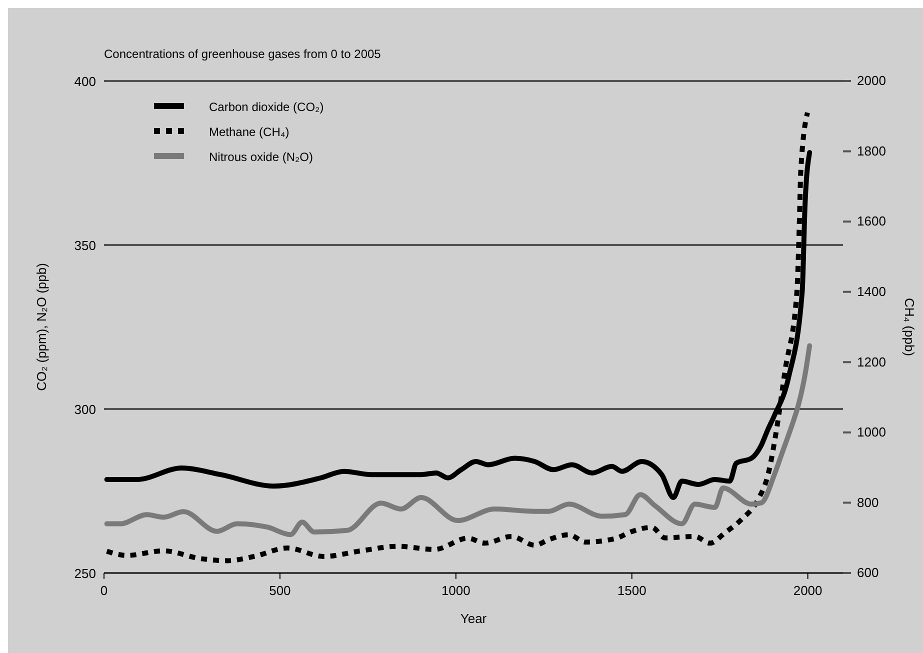 This screenshot has height=653, width=923. I want to click on y2-tick-label: 600, so click(868, 572).